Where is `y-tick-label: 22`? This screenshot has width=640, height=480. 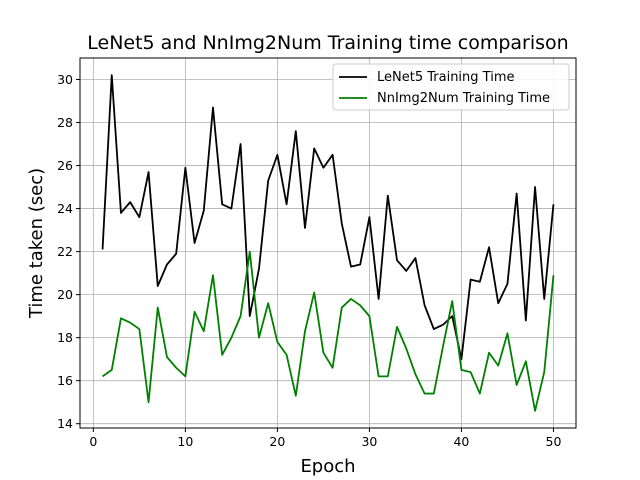
y-tick-label: 22 is located at coordinates (65, 251).